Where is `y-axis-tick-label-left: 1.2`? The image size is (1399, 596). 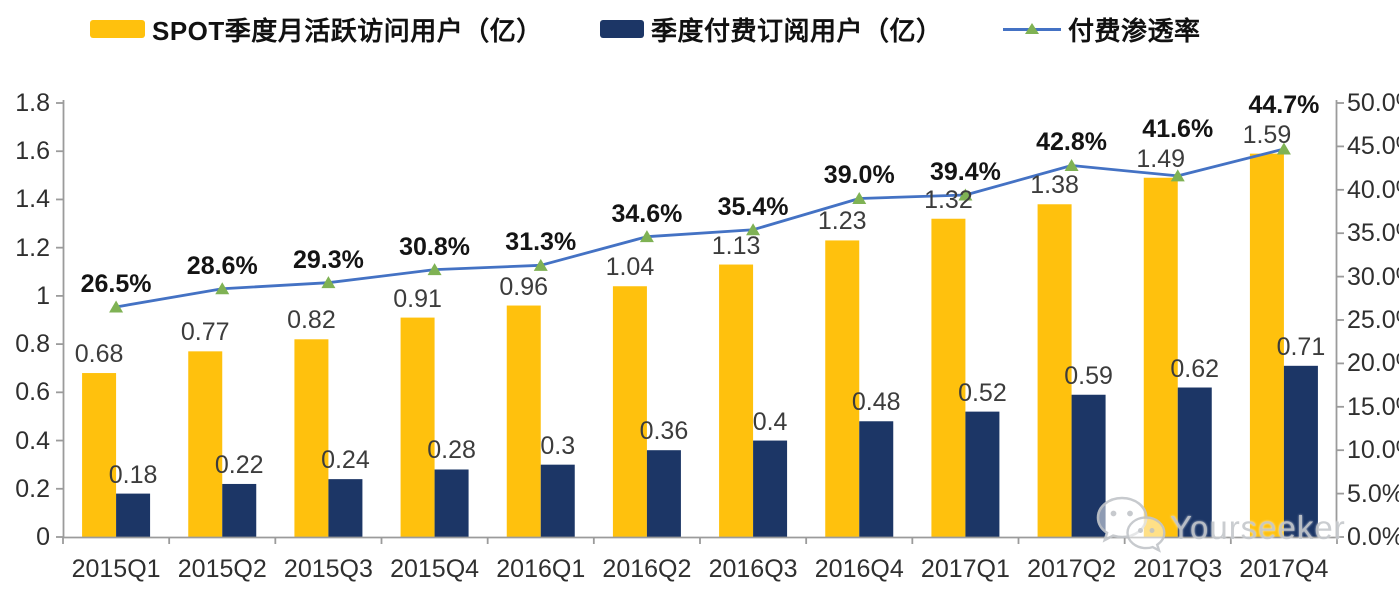
y-axis-tick-label-left: 1.2 is located at coordinates (32, 247).